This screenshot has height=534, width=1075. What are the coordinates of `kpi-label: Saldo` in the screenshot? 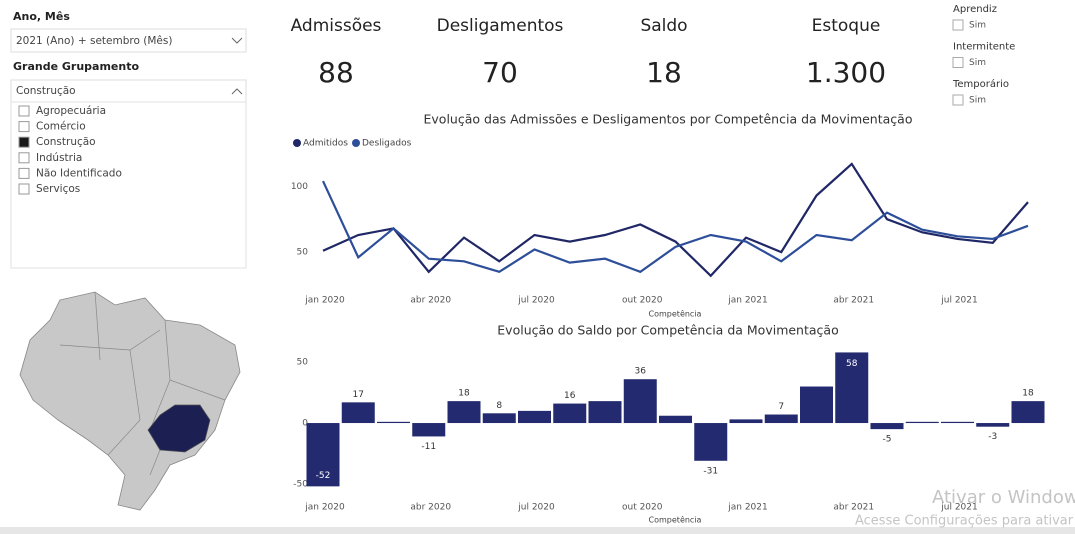 It's located at (663, 26).